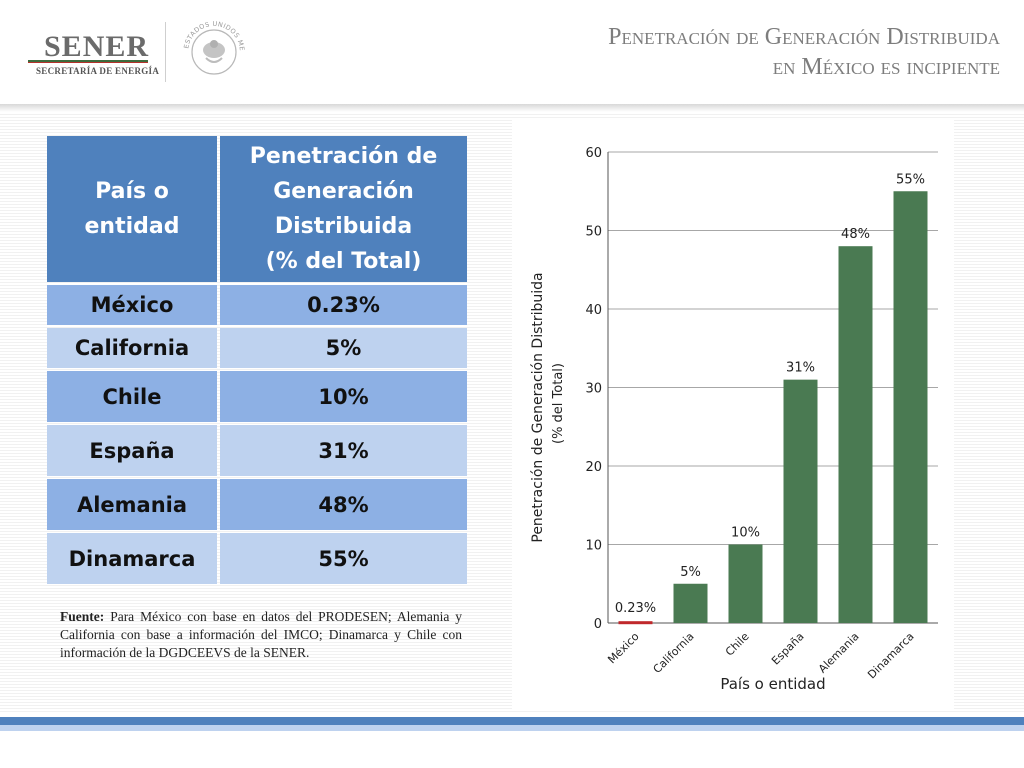 Image resolution: width=1024 pixels, height=768 pixels. I want to click on y-axis-subtitle: (% del Total), so click(558, 403).